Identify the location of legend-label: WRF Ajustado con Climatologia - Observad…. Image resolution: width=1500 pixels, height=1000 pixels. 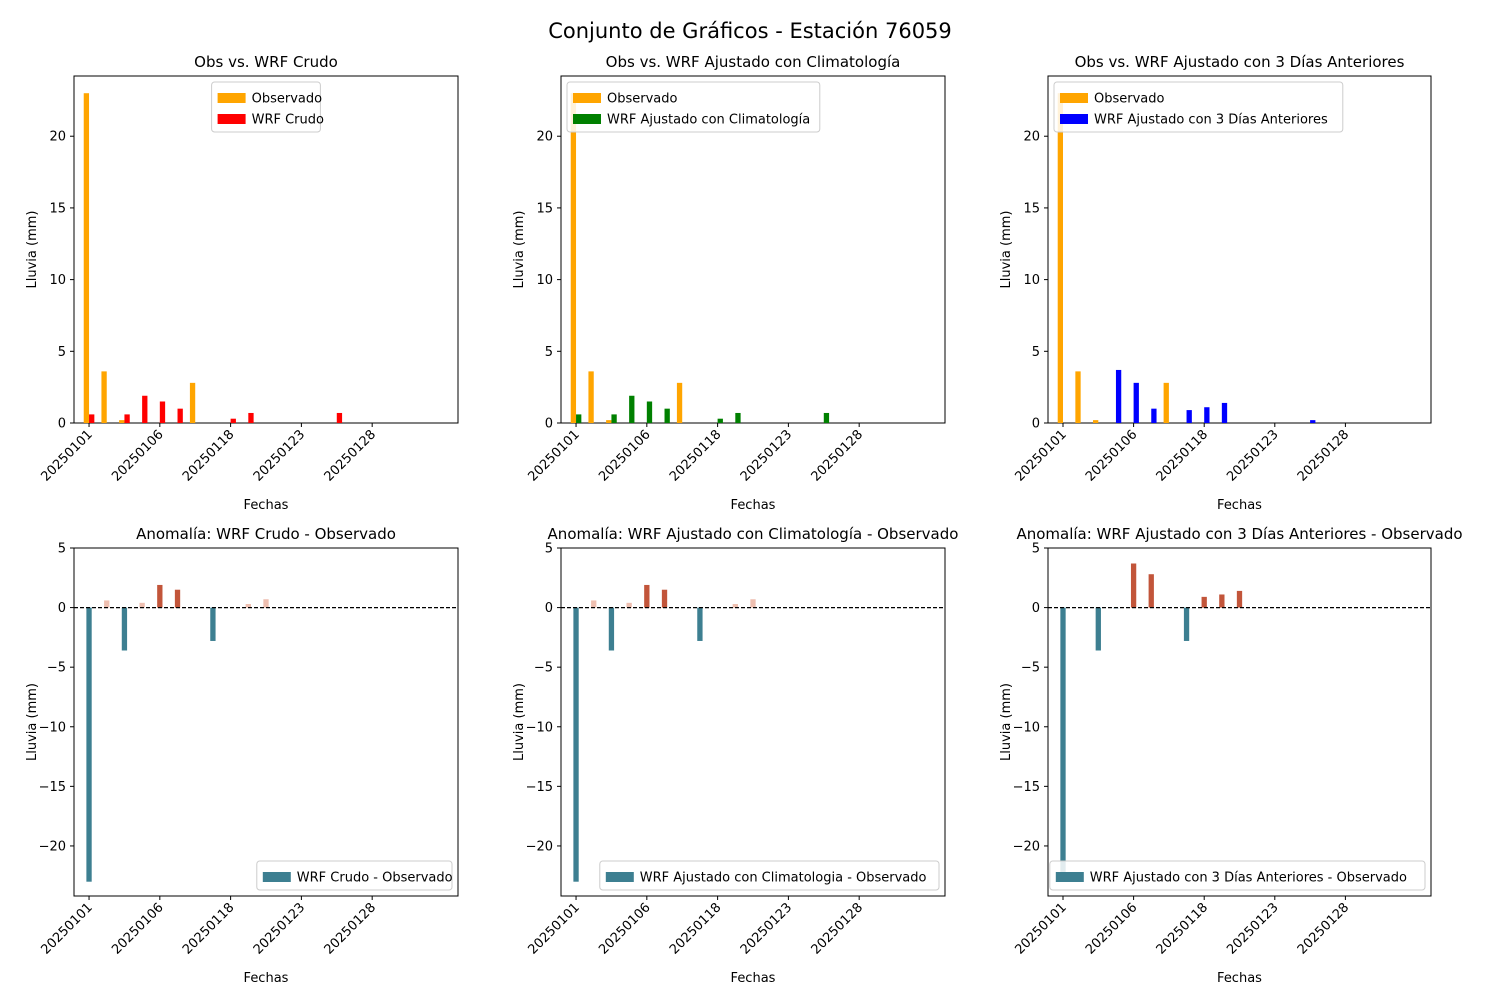
(783, 878).